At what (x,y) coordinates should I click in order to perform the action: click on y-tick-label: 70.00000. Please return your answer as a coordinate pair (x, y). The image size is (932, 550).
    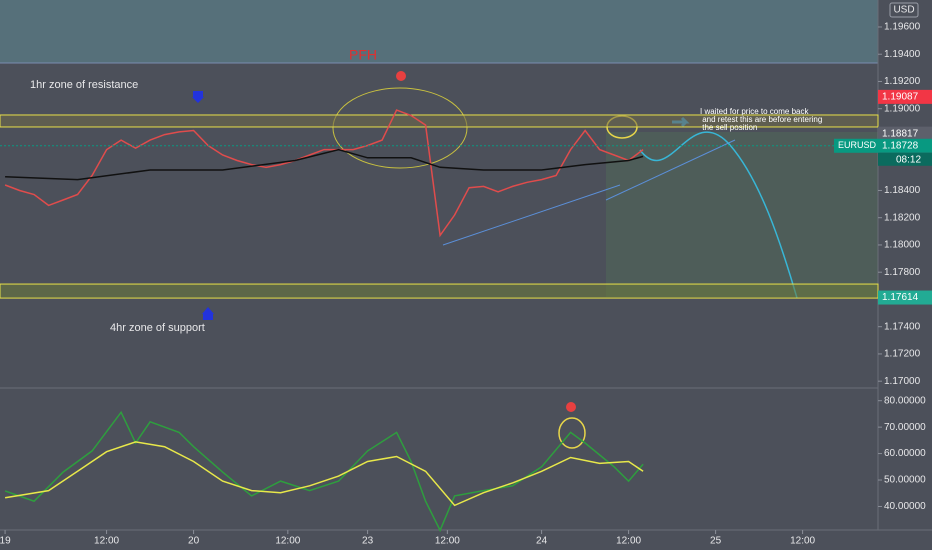
    Looking at the image, I should click on (905, 427).